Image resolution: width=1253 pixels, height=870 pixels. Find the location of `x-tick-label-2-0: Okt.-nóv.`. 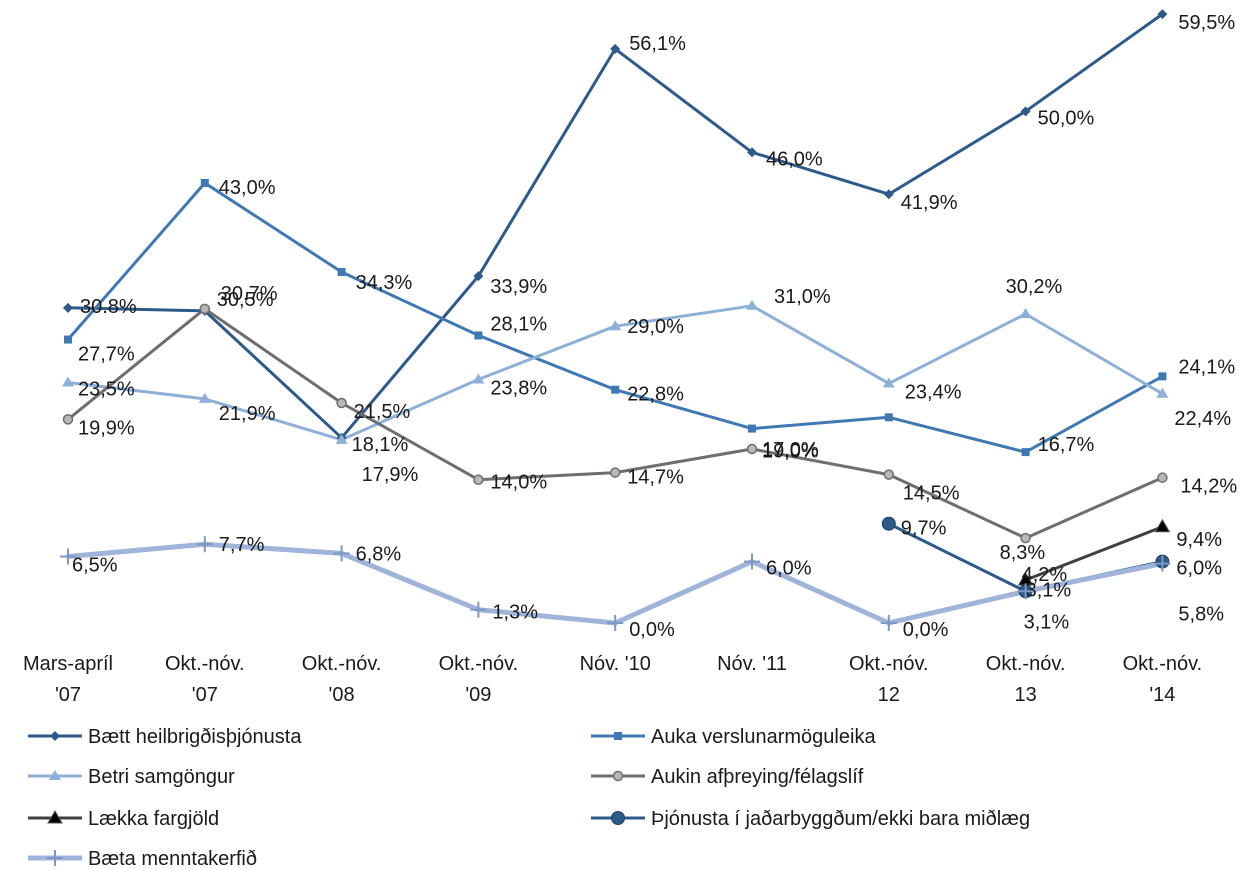

x-tick-label-2-0: Okt.-nóv. is located at coordinates (342, 664).